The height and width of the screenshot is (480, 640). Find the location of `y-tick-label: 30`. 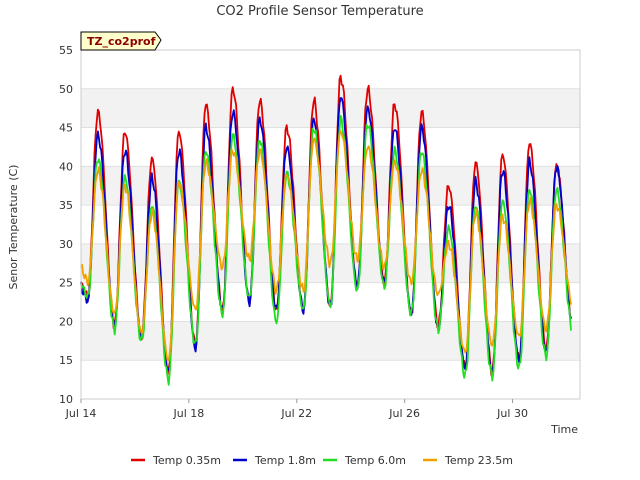

y-tick-label: 30 is located at coordinates (66, 244).